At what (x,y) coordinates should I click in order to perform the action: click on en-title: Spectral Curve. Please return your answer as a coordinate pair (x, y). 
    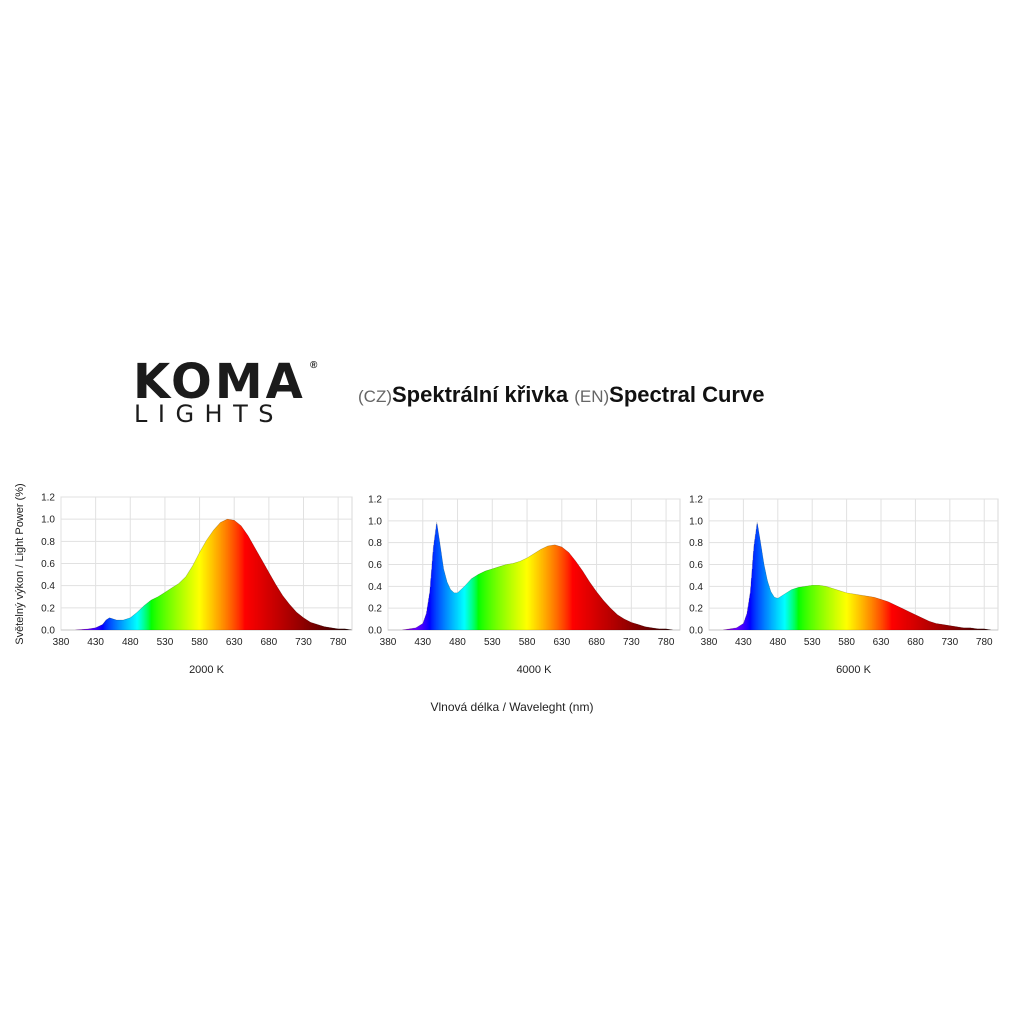
    Looking at the image, I should click on (687, 394).